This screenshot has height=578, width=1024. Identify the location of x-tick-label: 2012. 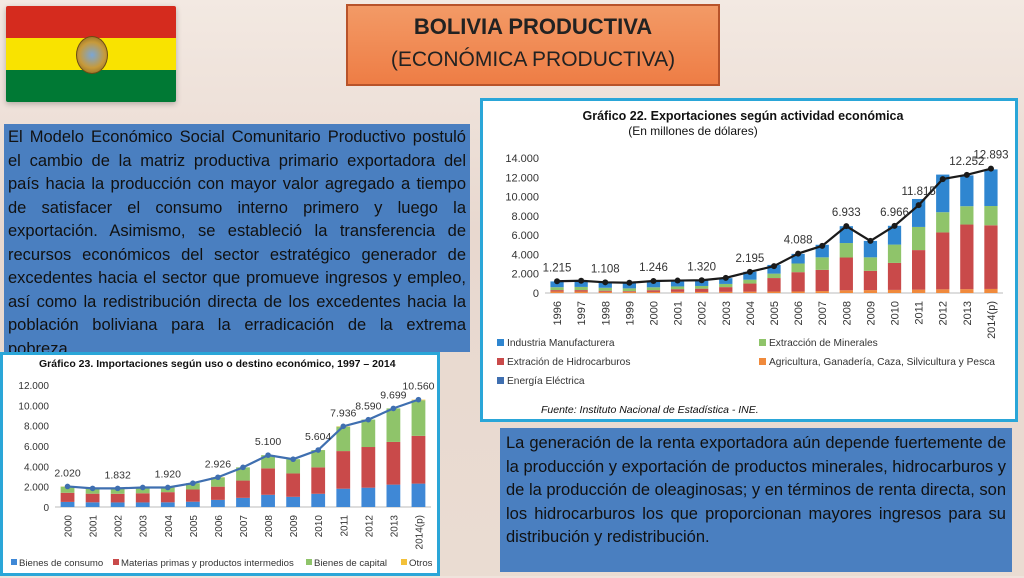
(369, 526).